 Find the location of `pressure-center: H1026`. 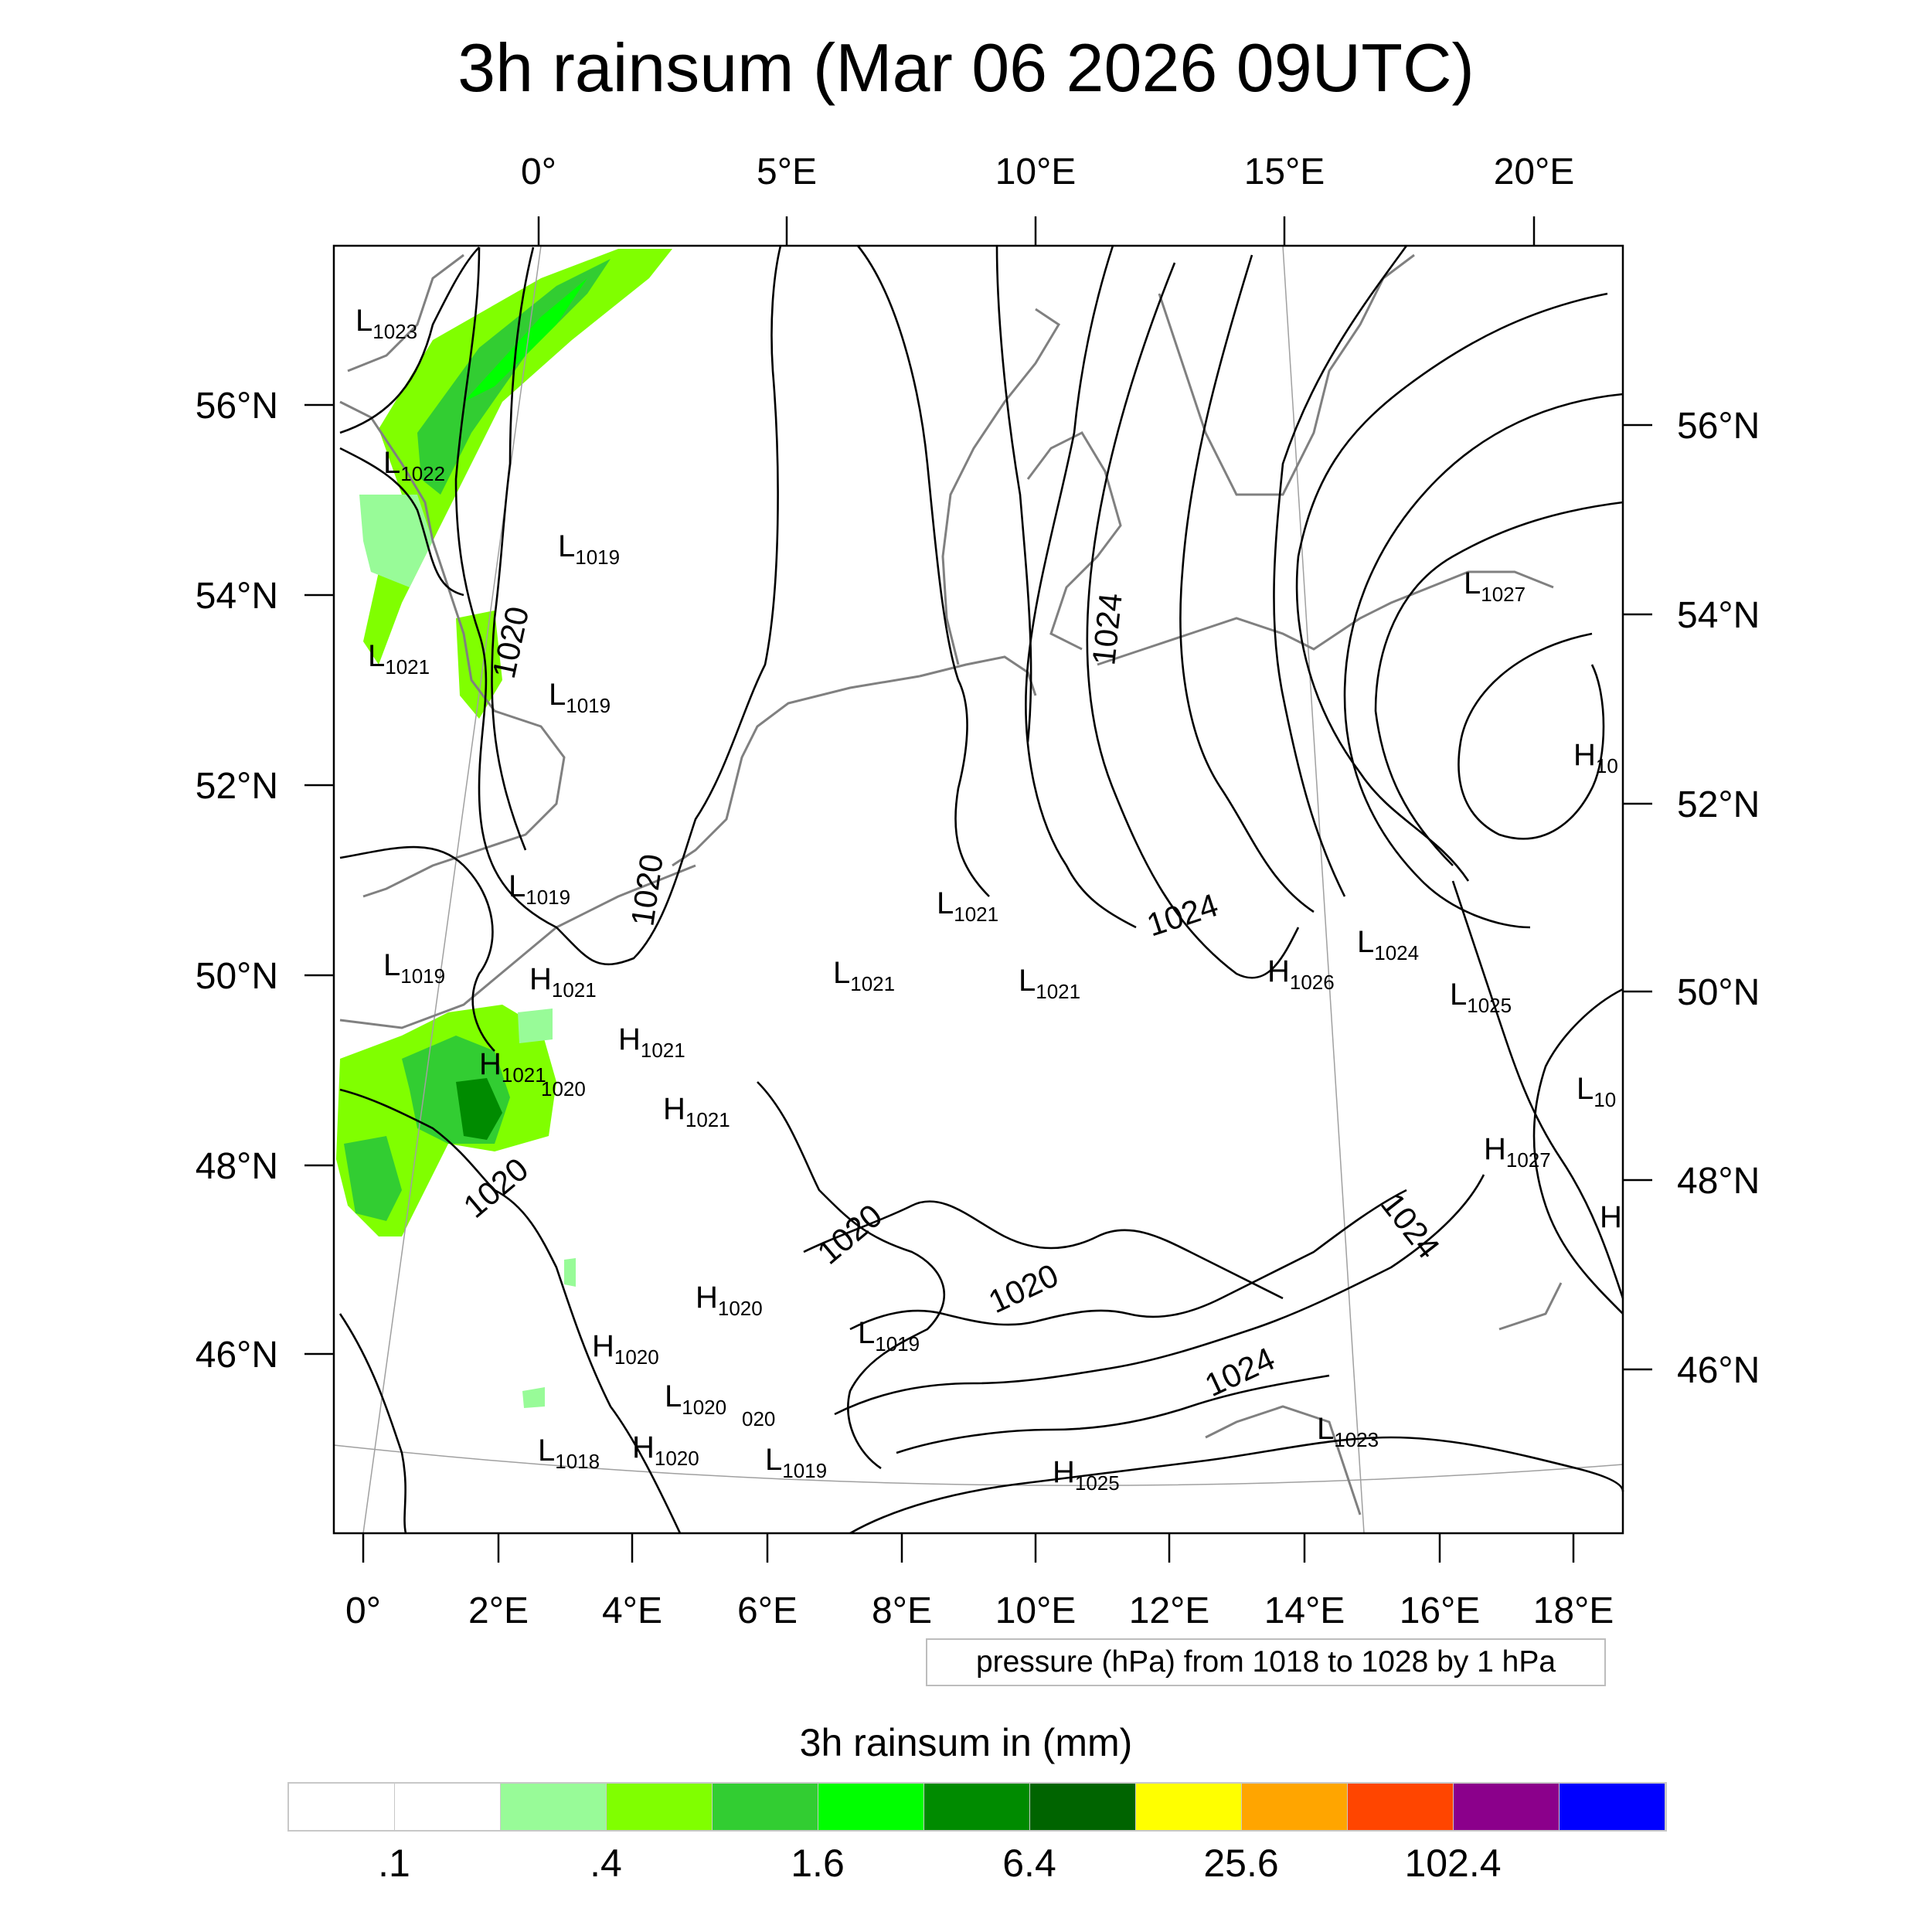

pressure-center: H1026 is located at coordinates (1301, 974).